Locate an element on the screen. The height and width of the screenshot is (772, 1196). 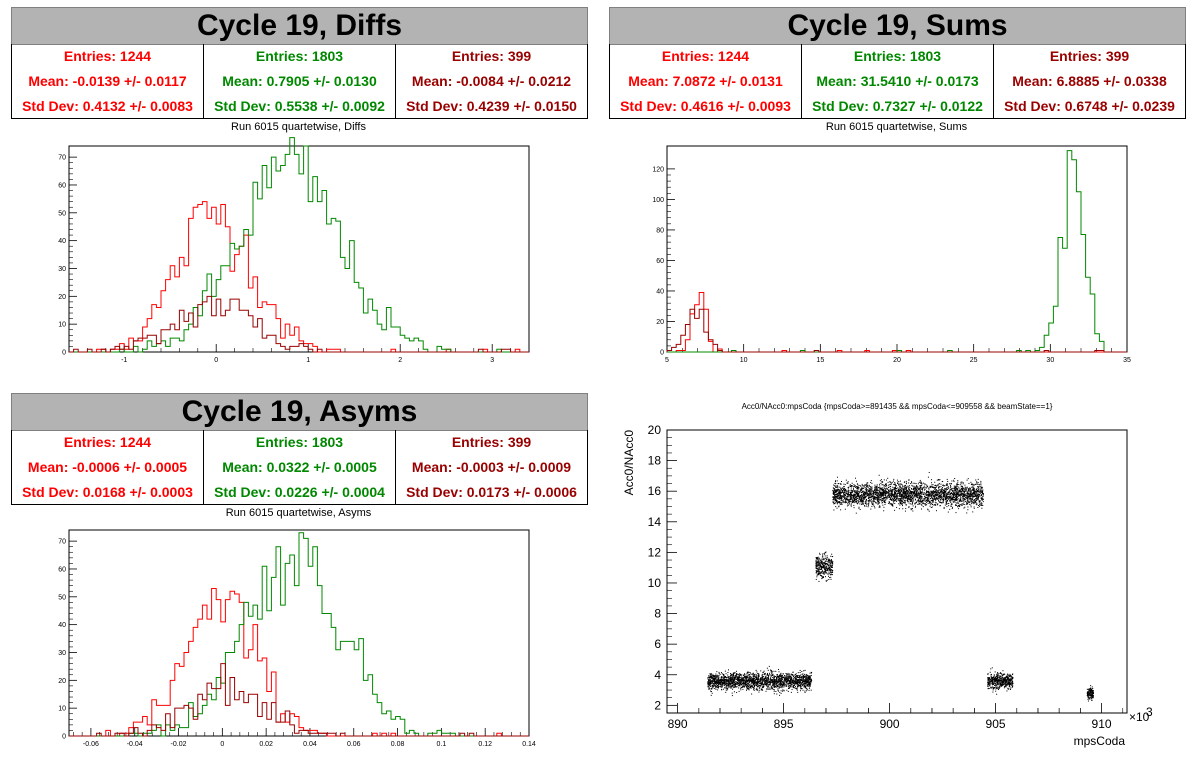
y-tick-label: 20 is located at coordinates (62, 681).